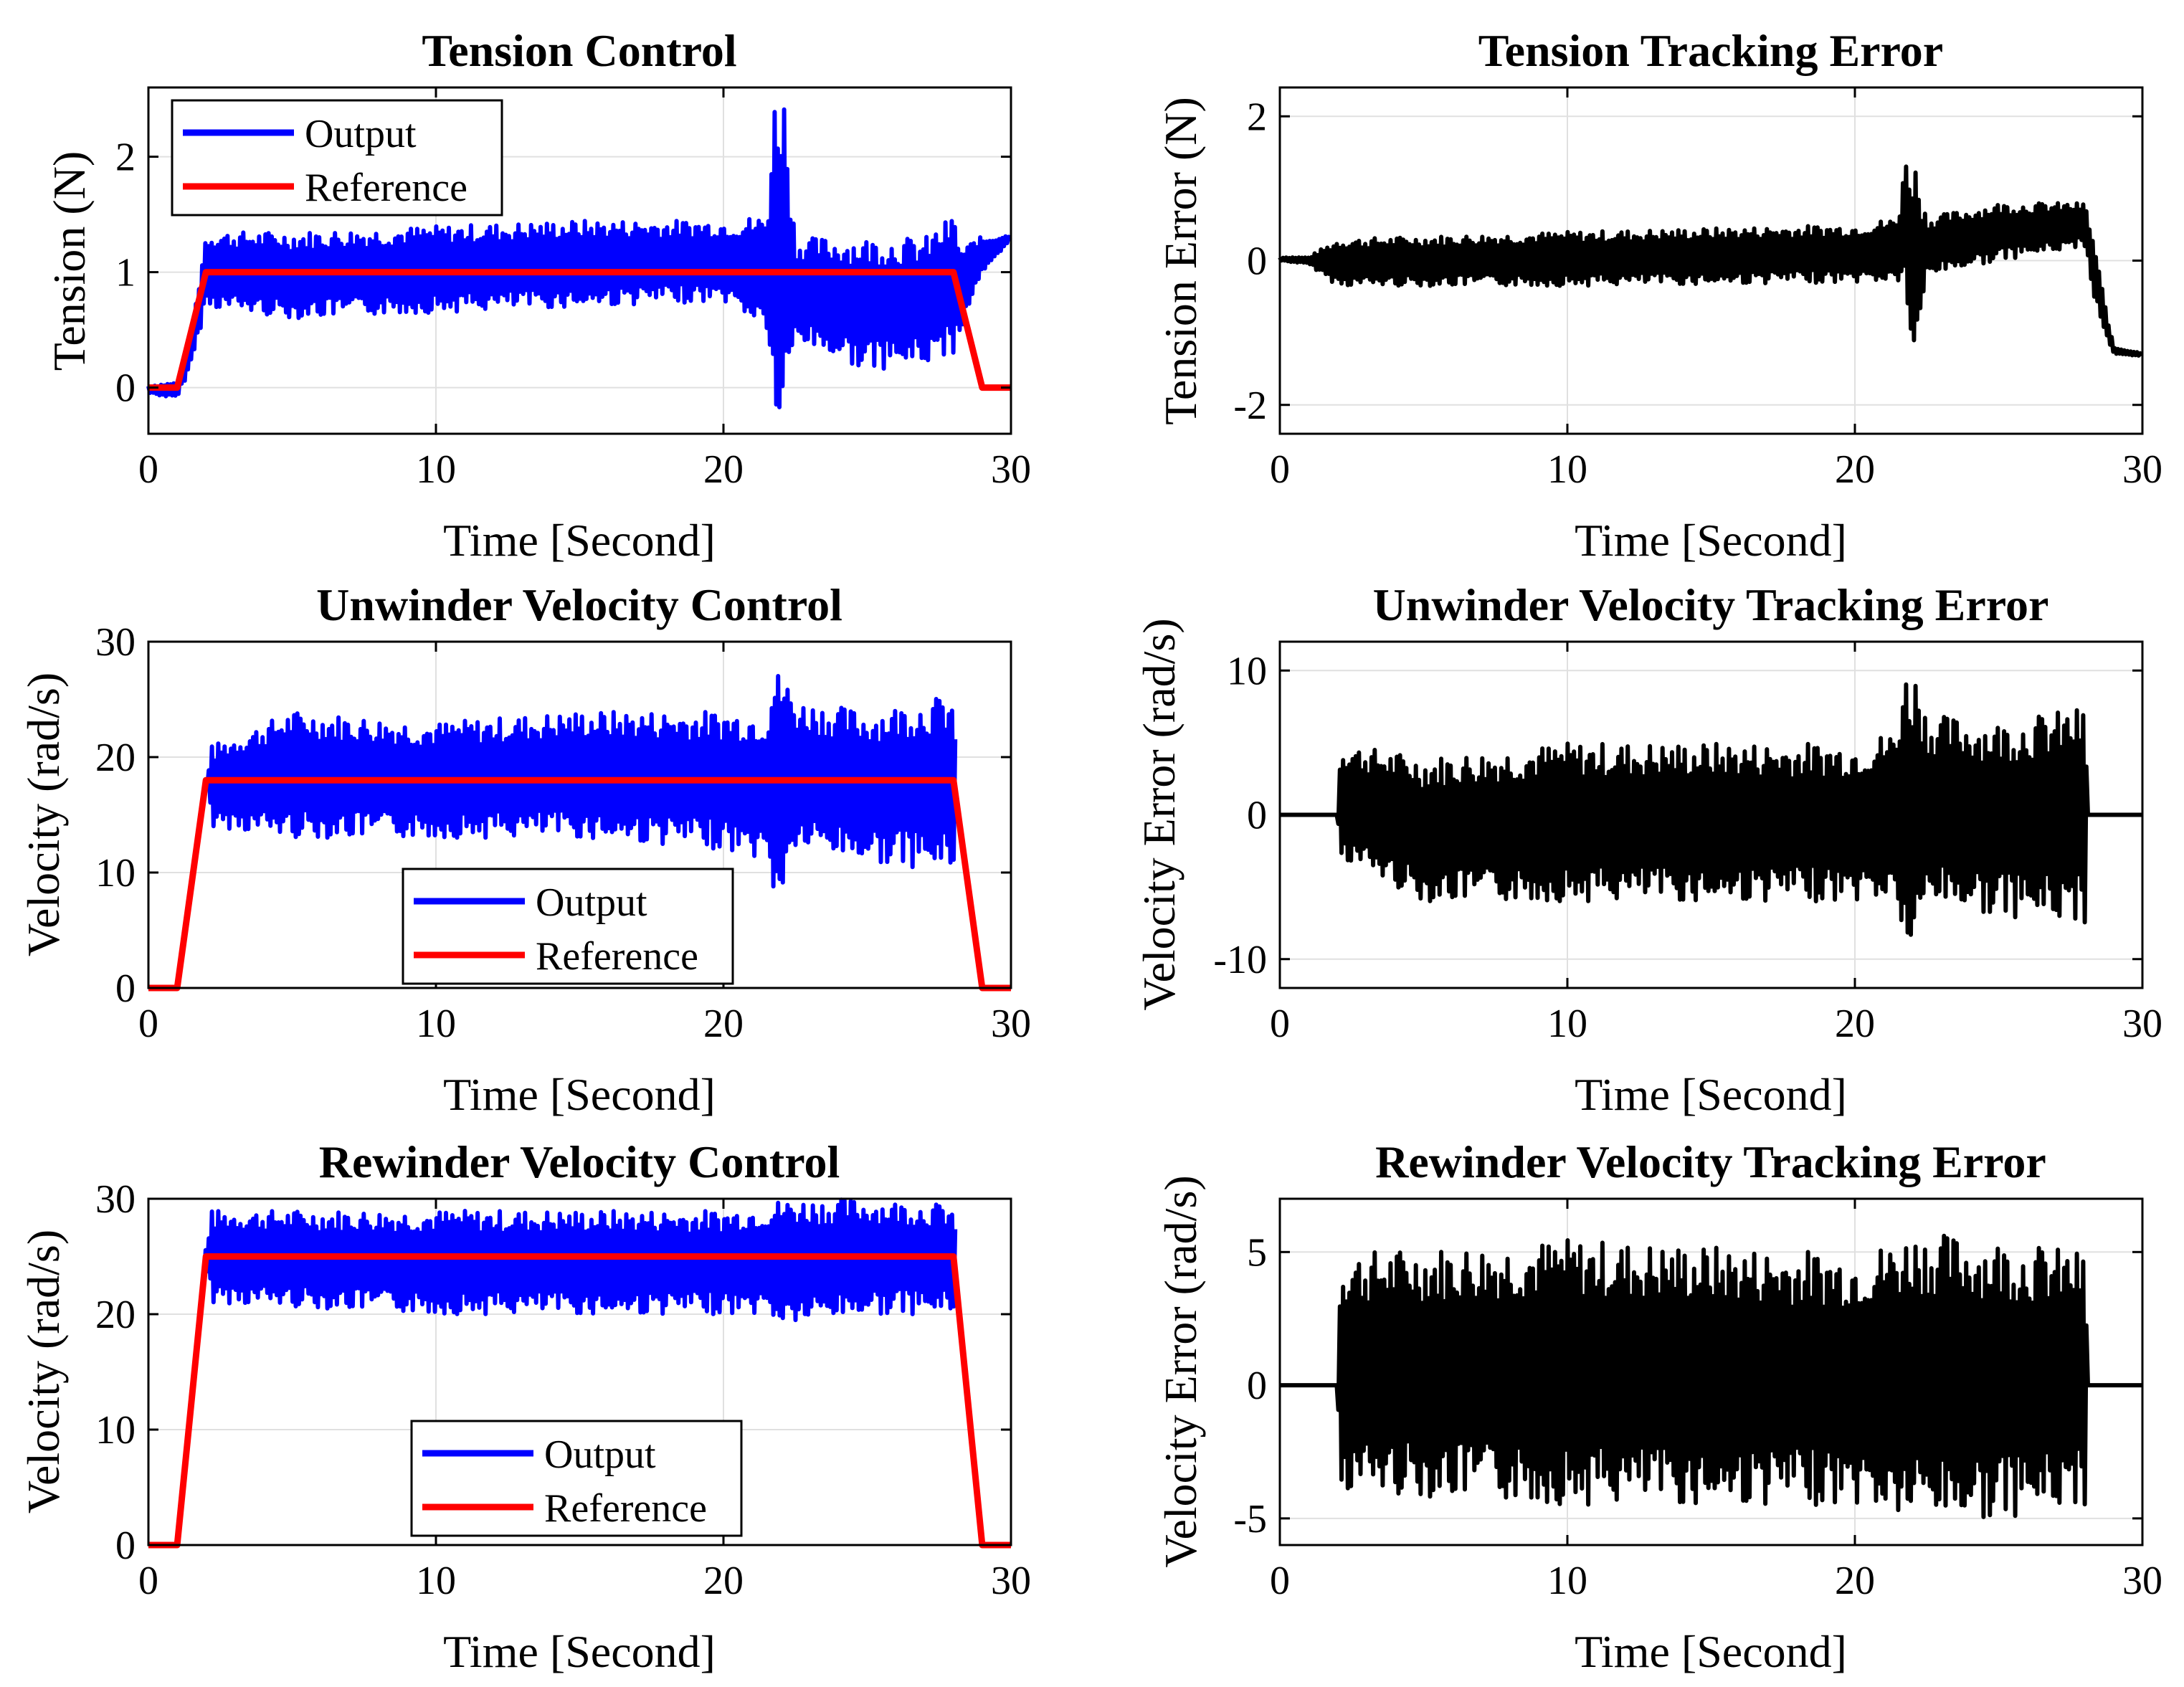  What do you see at coordinates (579, 604) in the screenshot?
I see `chart-title: Unwinder Velocity Control` at bounding box center [579, 604].